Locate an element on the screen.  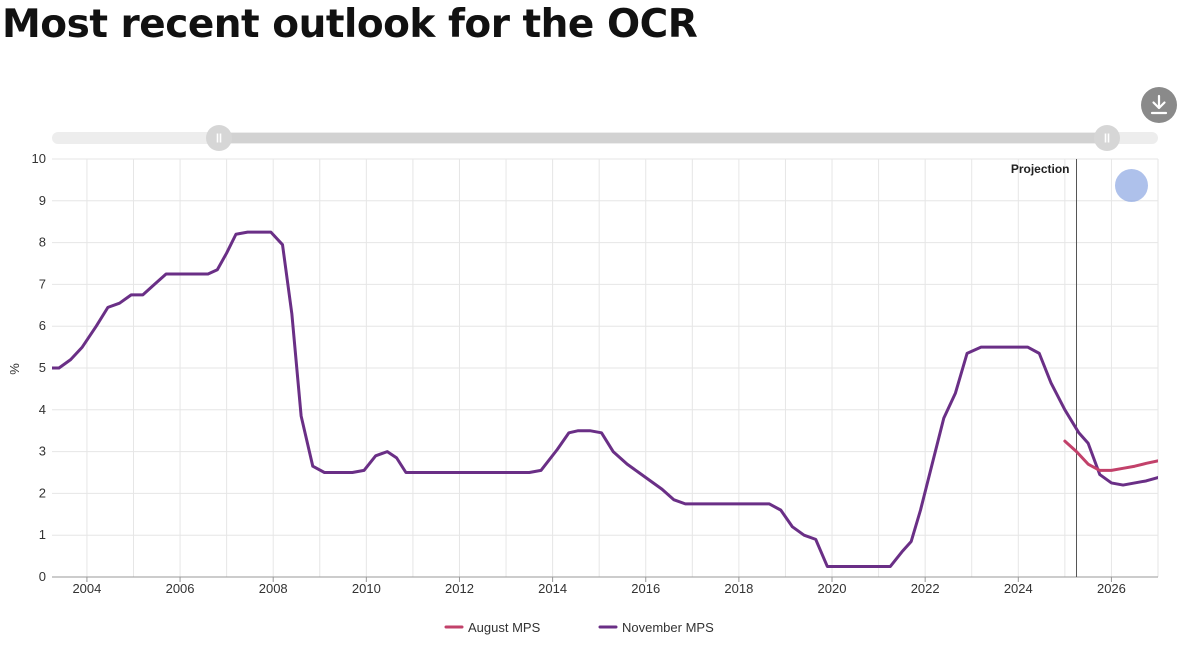
x-tick-label: 2012 is located at coordinates (459, 588).